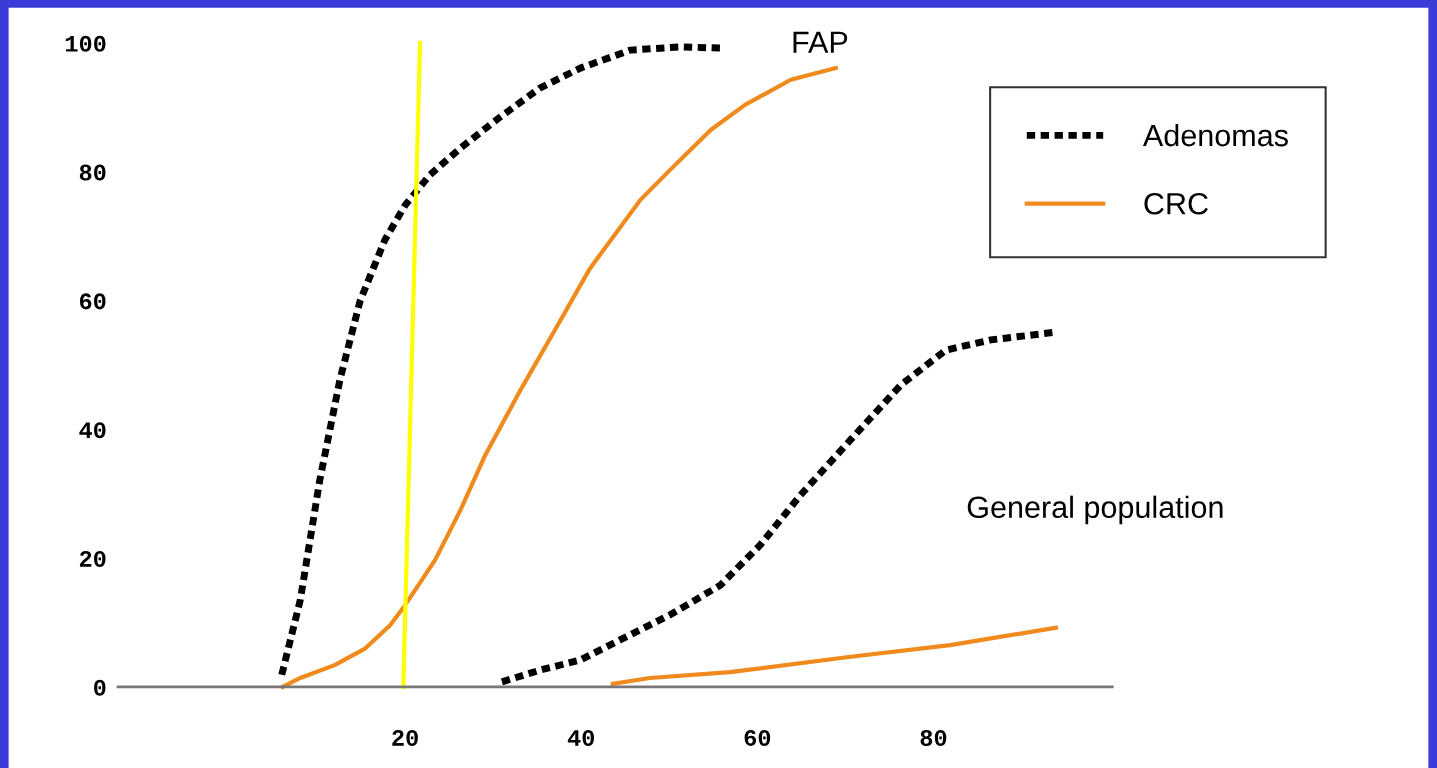 The image size is (1437, 768). I want to click on y-tick-label: 0, so click(100, 687).